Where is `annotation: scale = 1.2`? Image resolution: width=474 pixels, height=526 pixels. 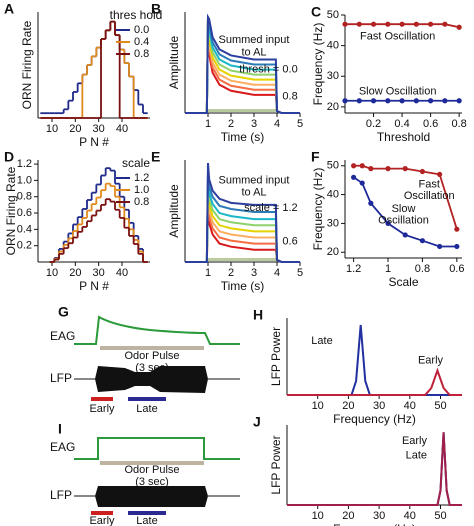
annotation: scale = 1.2 is located at coordinates (271, 208).